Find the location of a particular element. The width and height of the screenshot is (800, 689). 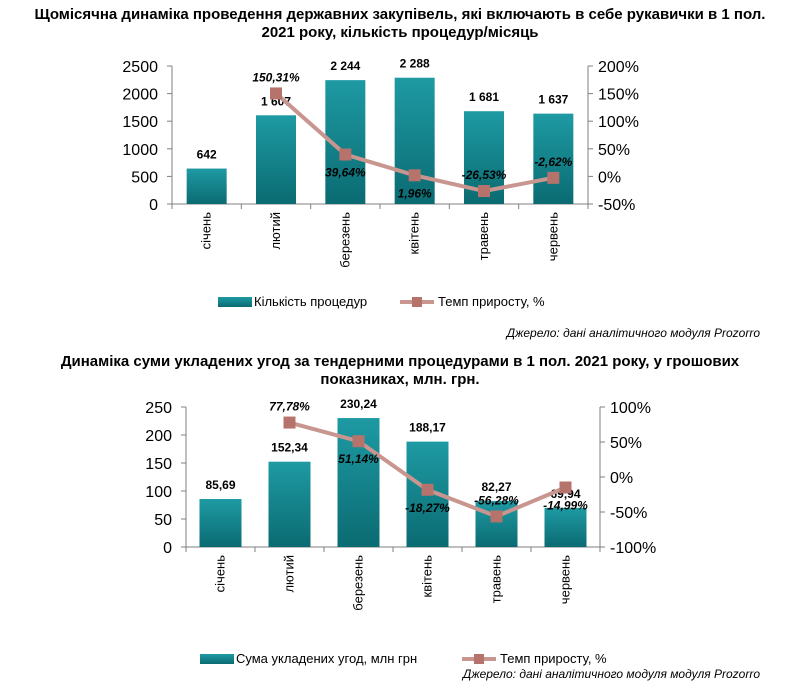

y-tick-label: 200 is located at coordinates (158, 436).